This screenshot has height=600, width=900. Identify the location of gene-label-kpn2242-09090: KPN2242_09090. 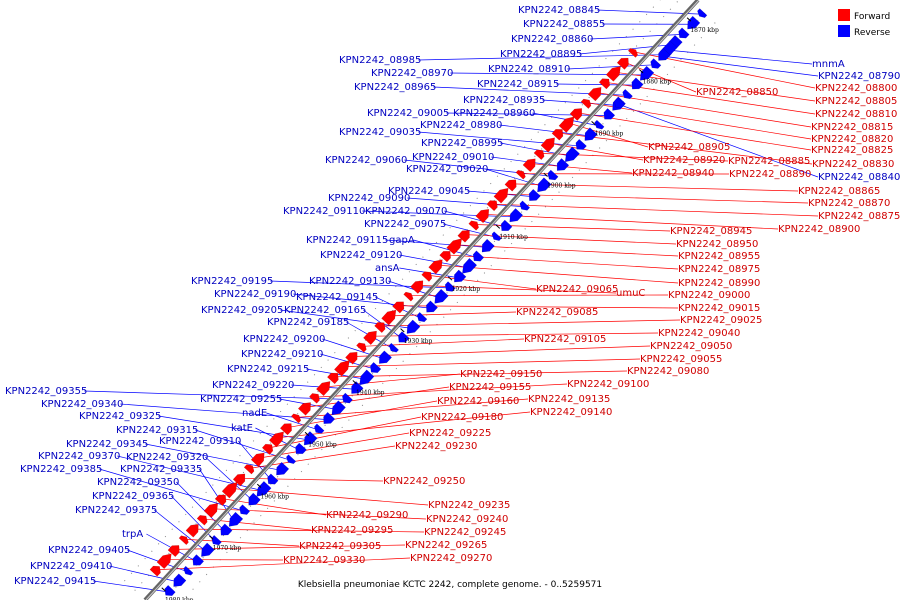
(369, 198).